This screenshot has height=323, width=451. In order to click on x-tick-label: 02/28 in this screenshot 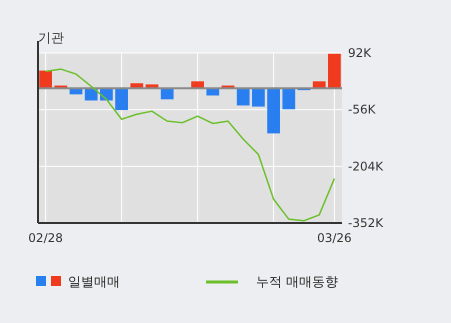, I will do `click(45, 238)`.